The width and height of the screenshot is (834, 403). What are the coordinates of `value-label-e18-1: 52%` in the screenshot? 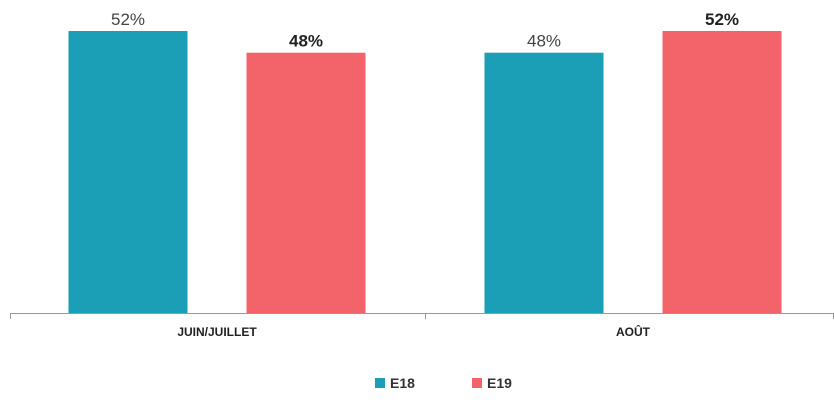 It's located at (128, 19).